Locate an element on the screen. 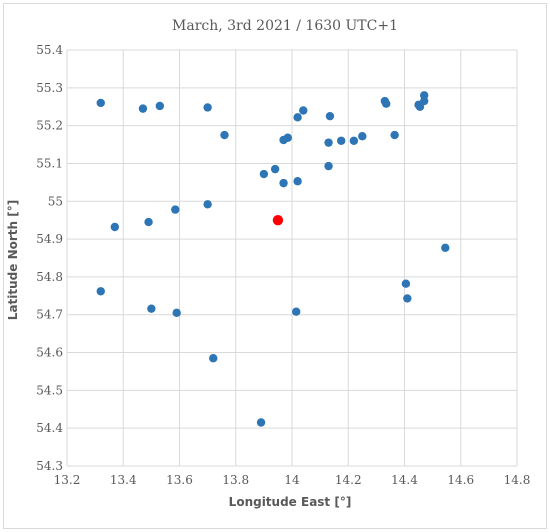  y-axis-label: Latitude North [°] is located at coordinates (13, 260).